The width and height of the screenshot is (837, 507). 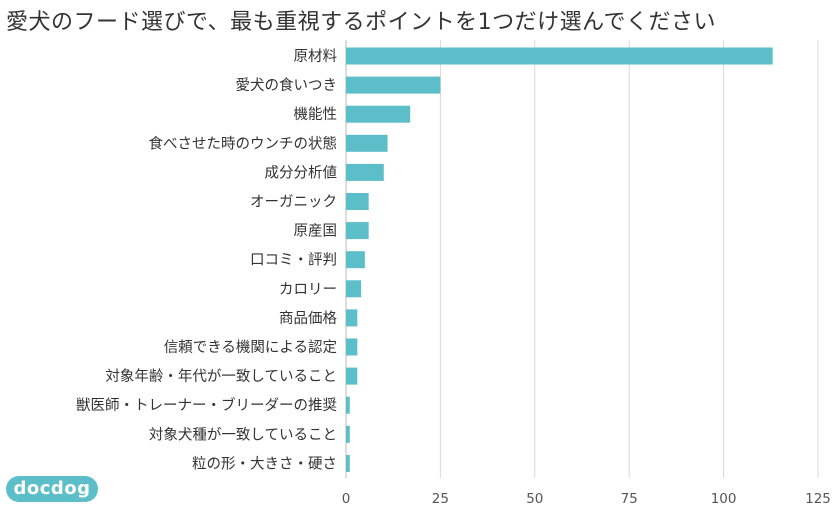 I want to click on category-label: 機能性, so click(x=316, y=114).